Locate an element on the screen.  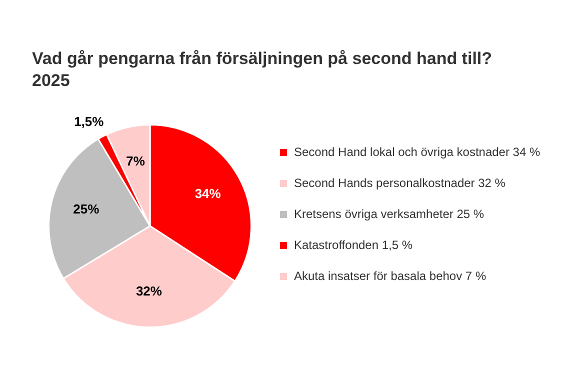
chart-title: Vad går pengarna från försäljningen på second hand till? 2025 is located at coordinates (262, 70).